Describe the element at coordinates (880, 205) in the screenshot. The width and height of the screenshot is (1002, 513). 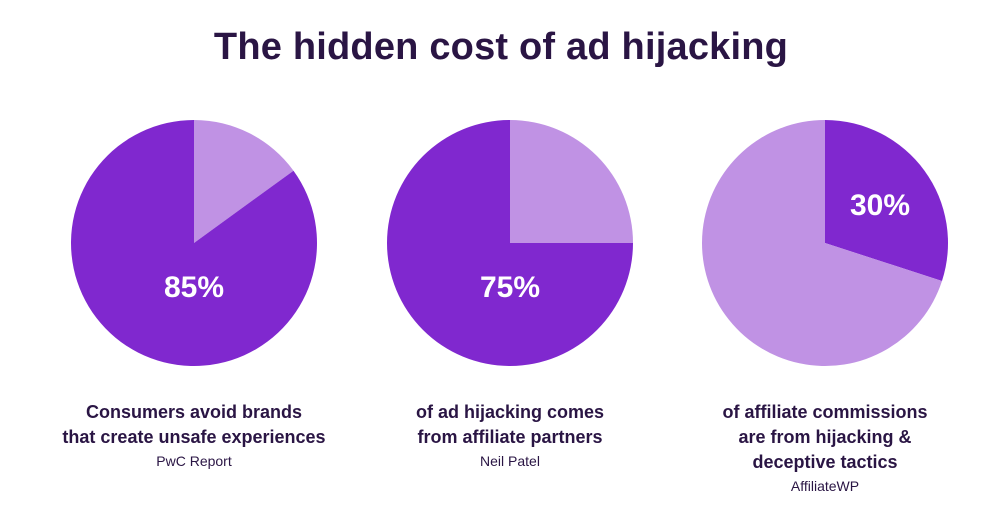
I see `percentage-label: 30%` at that location.